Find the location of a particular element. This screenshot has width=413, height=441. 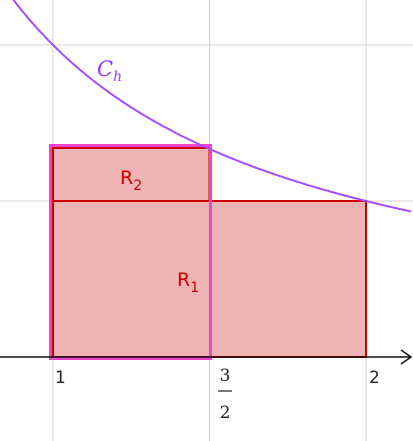

curve-label: Ch is located at coordinates (109, 71).